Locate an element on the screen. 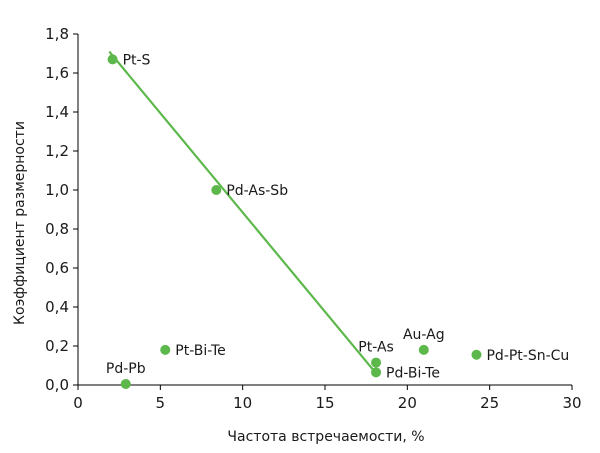 The image size is (600, 453). x-tick-label: 30 is located at coordinates (571, 403).